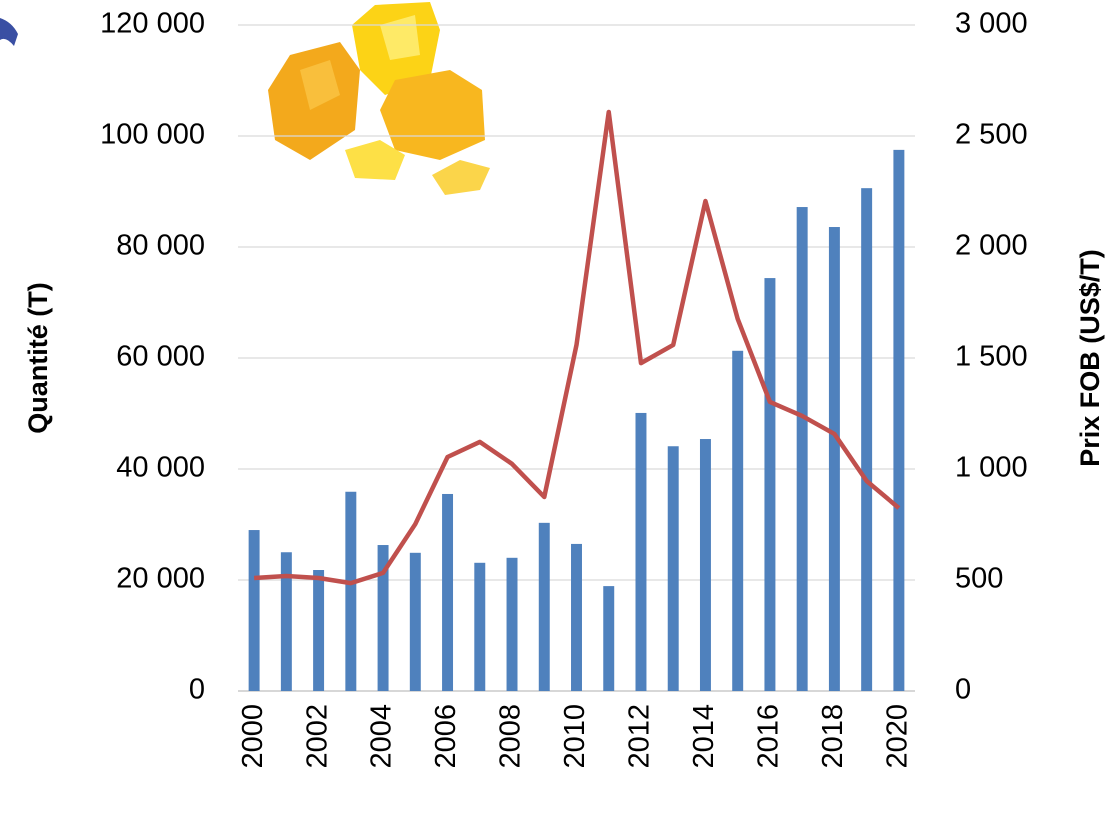 Image resolution: width=1114 pixels, height=814 pixels. What do you see at coordinates (152, 24) in the screenshot?
I see `y-tick-label: 120 000` at bounding box center [152, 24].